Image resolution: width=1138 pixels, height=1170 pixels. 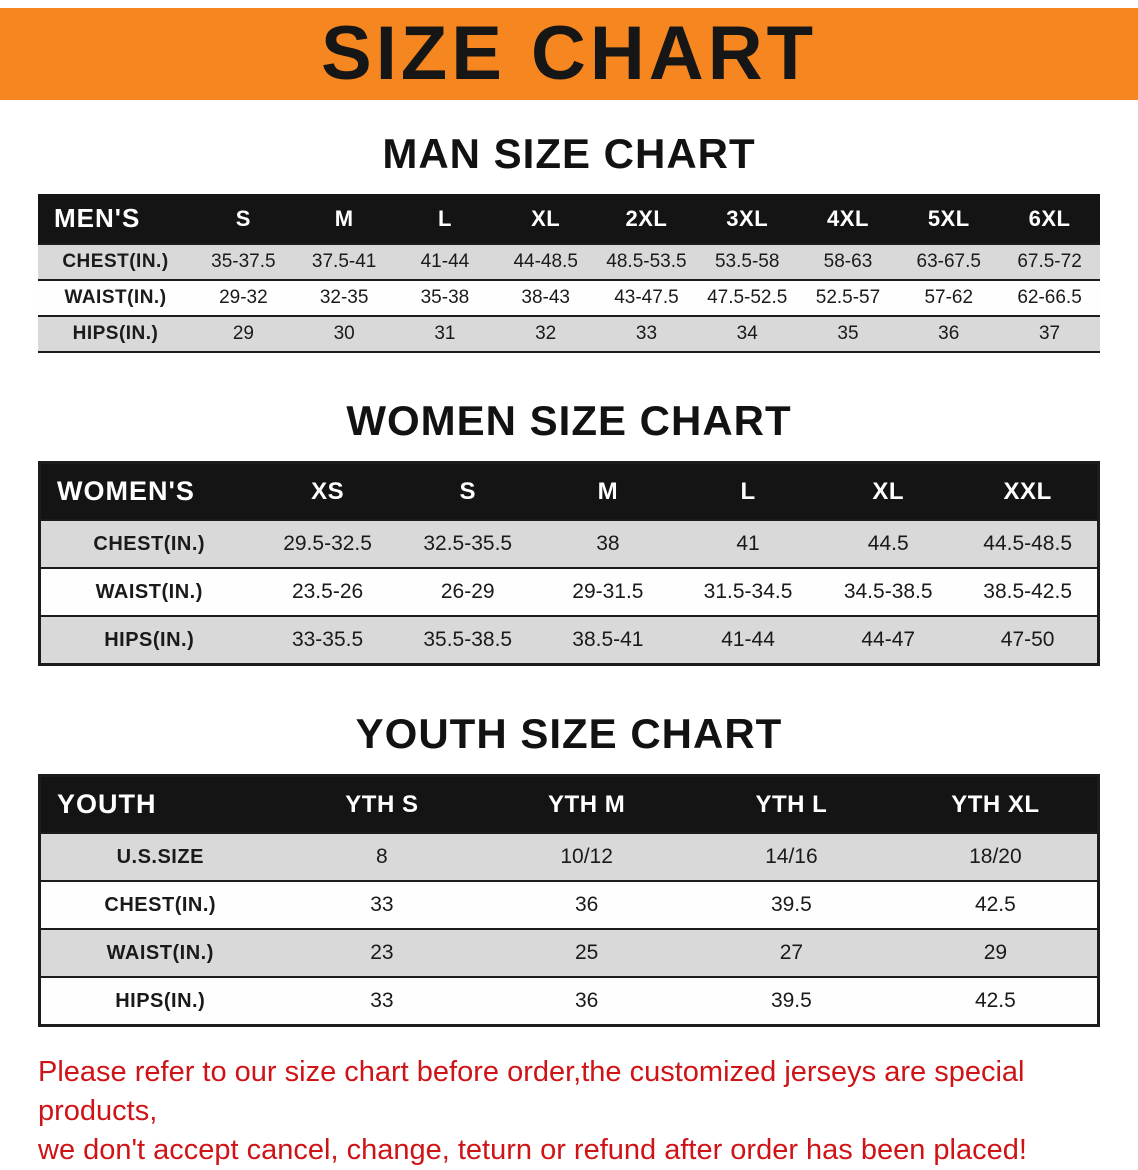 I want to click on size-value: 37.5-41, so click(x=344, y=261).